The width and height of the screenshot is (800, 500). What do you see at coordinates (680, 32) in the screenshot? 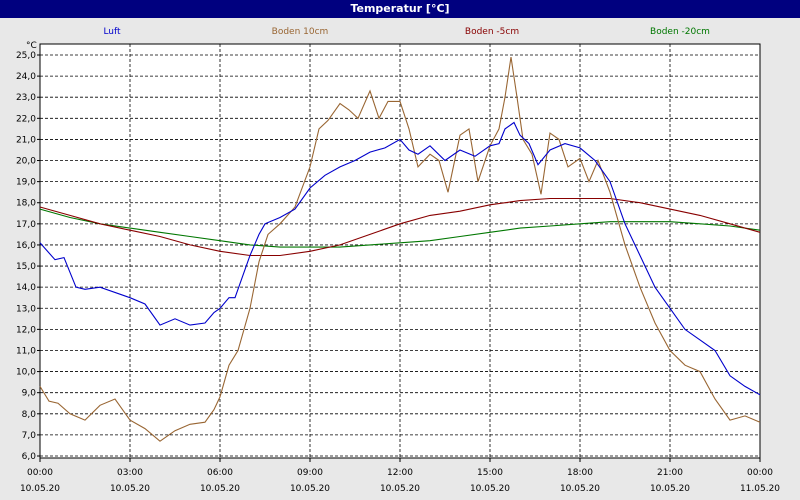
I see `legend-entry: Boden -20cm` at bounding box center [680, 32].